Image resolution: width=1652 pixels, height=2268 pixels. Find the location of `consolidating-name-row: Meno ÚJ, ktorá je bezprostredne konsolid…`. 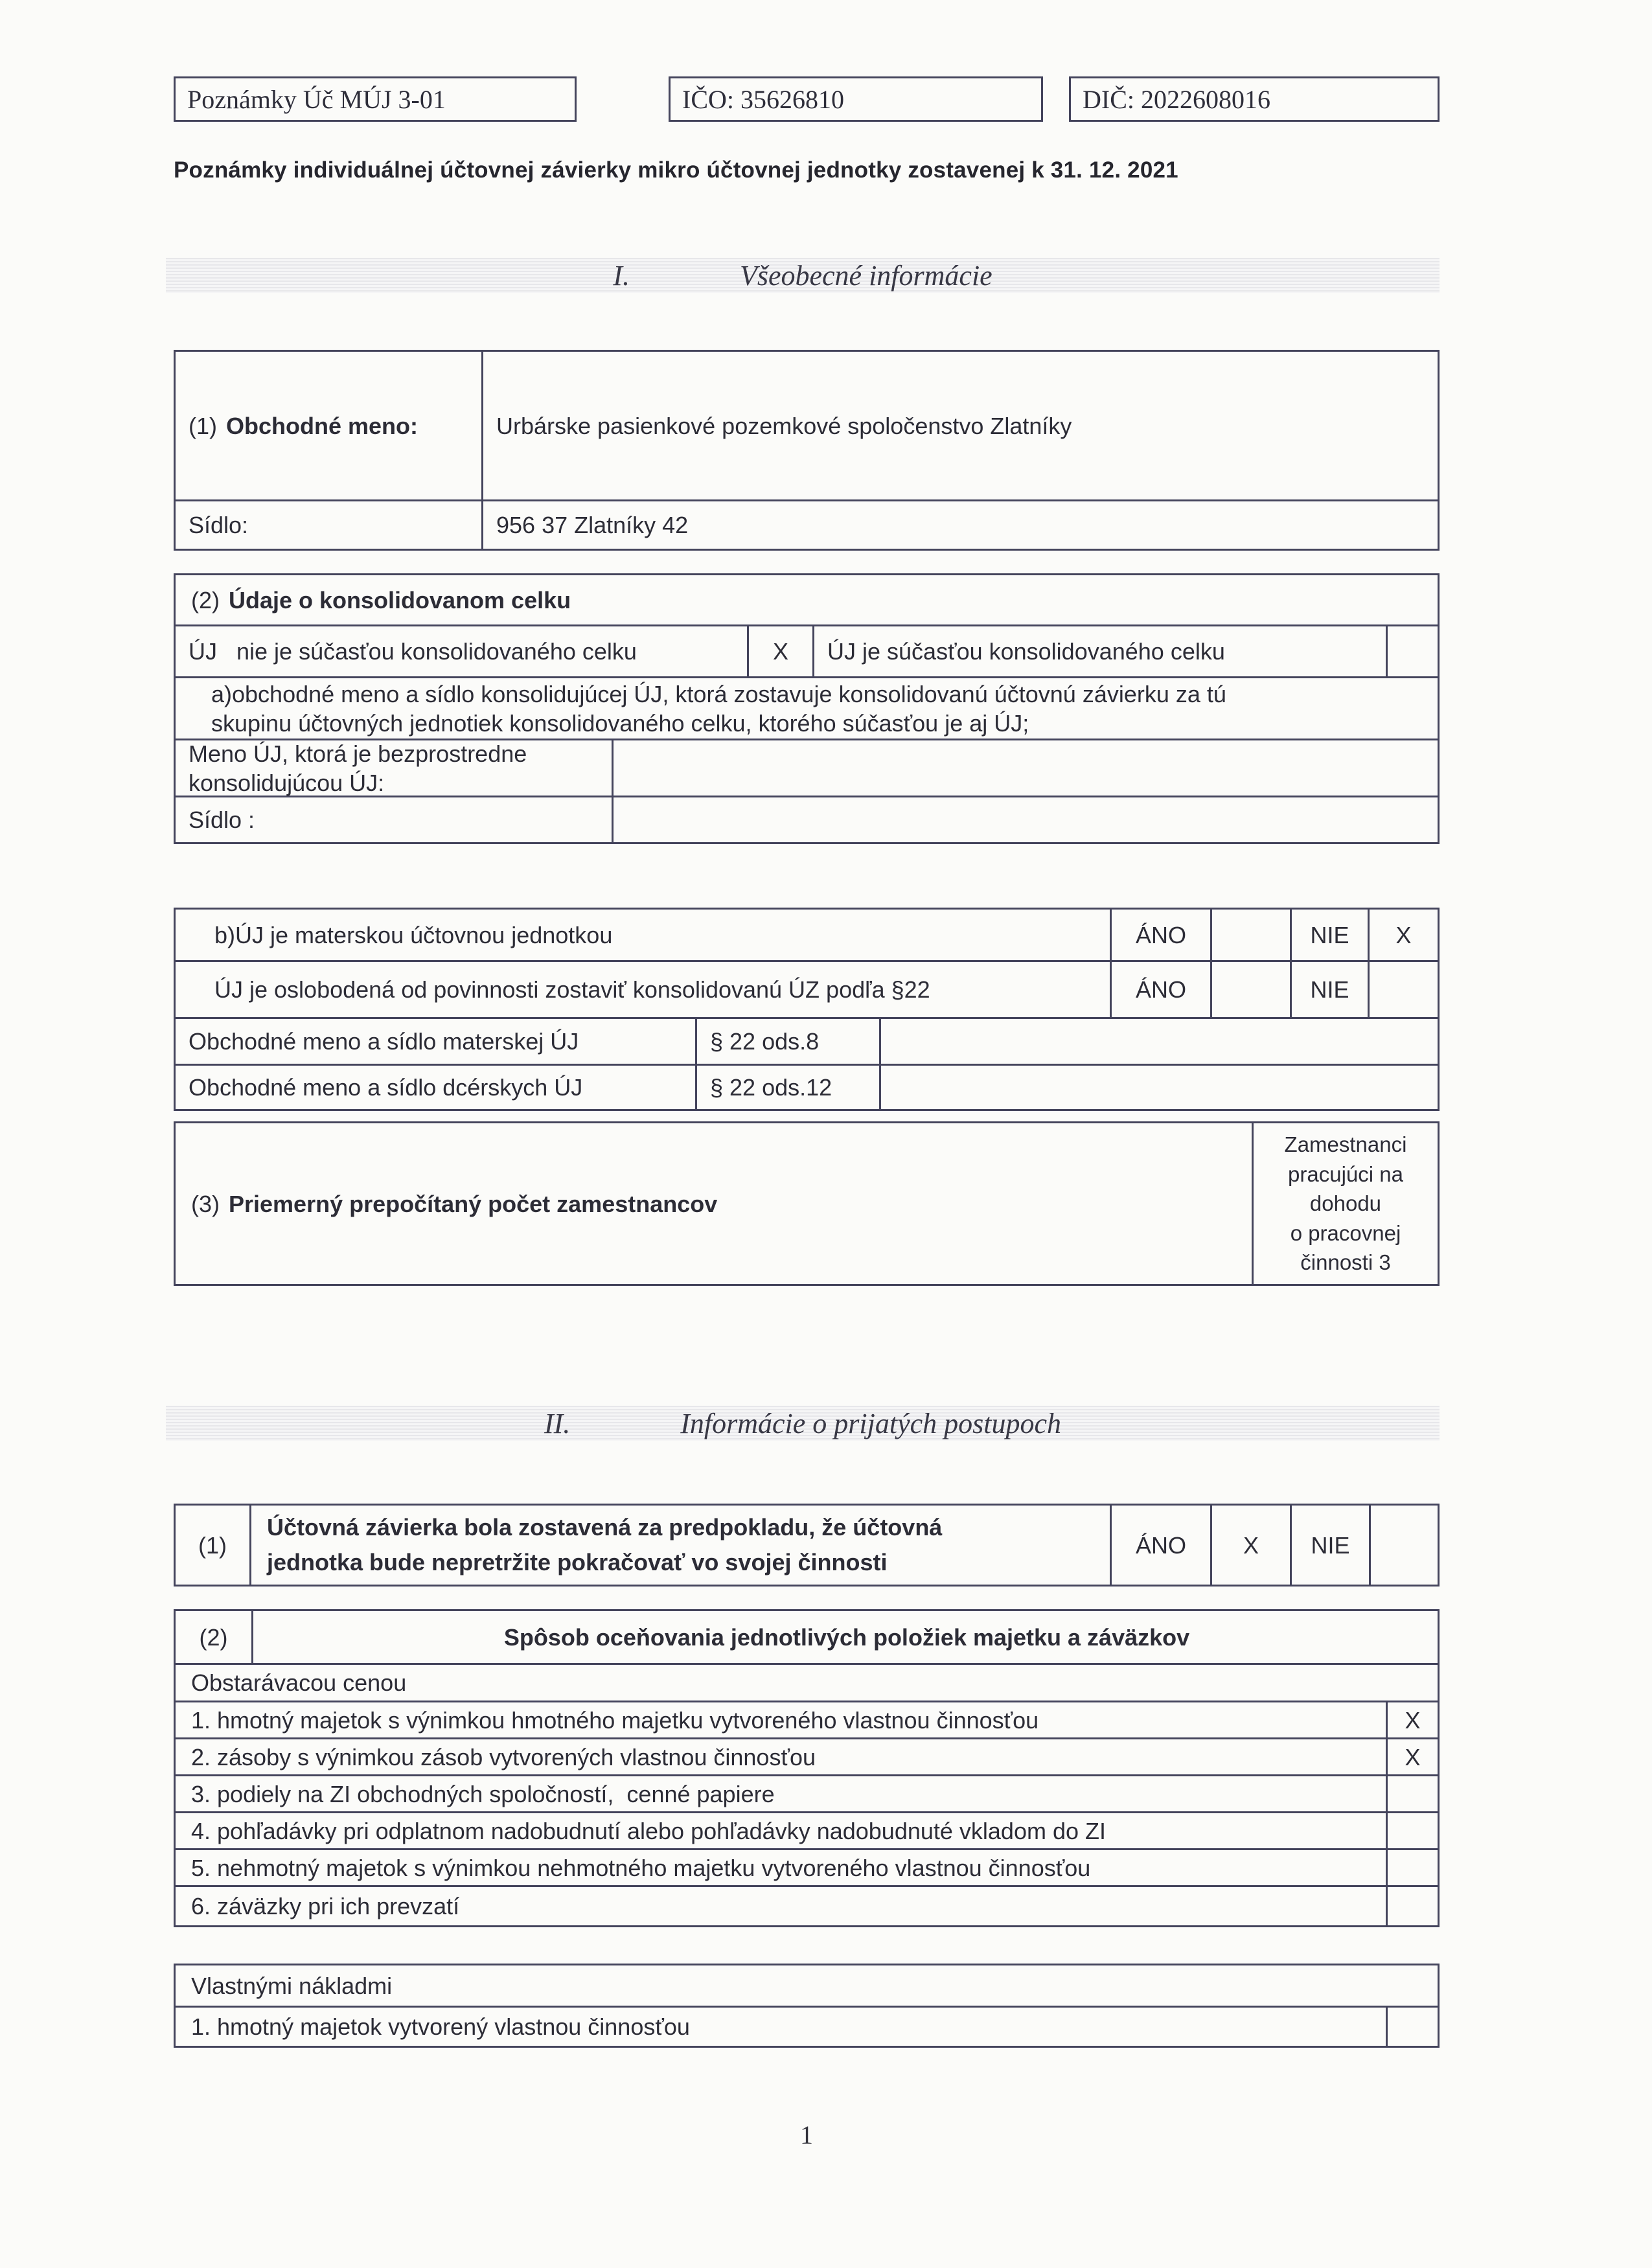

consolidating-name-row: Meno ÚJ, ktorá je bezprostredne konsolid… is located at coordinates (807, 767).